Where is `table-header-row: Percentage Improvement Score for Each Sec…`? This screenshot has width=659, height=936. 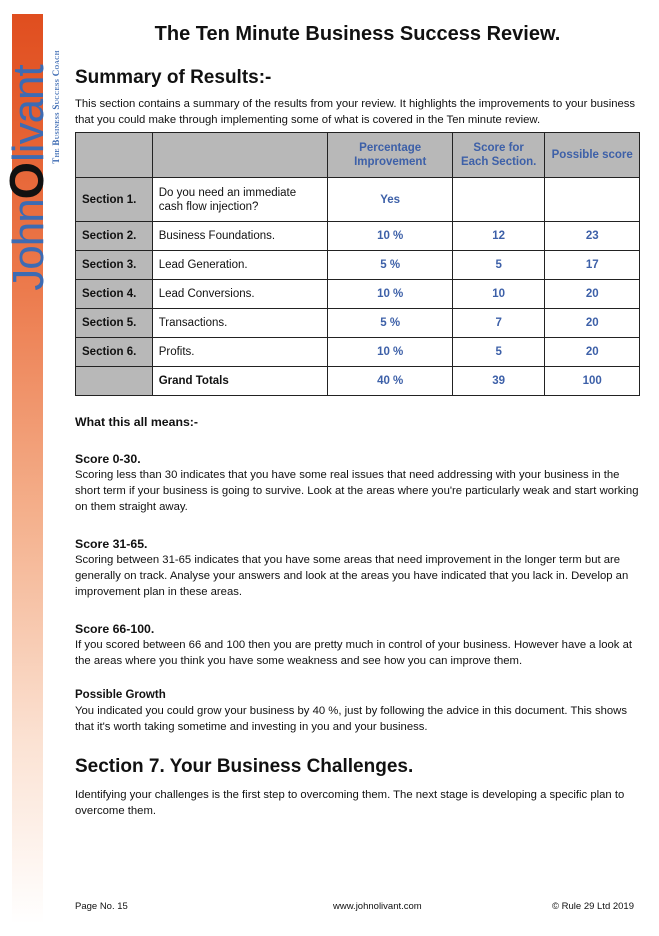 table-header-row: Percentage Improvement Score for Each Sec… is located at coordinates (357, 155).